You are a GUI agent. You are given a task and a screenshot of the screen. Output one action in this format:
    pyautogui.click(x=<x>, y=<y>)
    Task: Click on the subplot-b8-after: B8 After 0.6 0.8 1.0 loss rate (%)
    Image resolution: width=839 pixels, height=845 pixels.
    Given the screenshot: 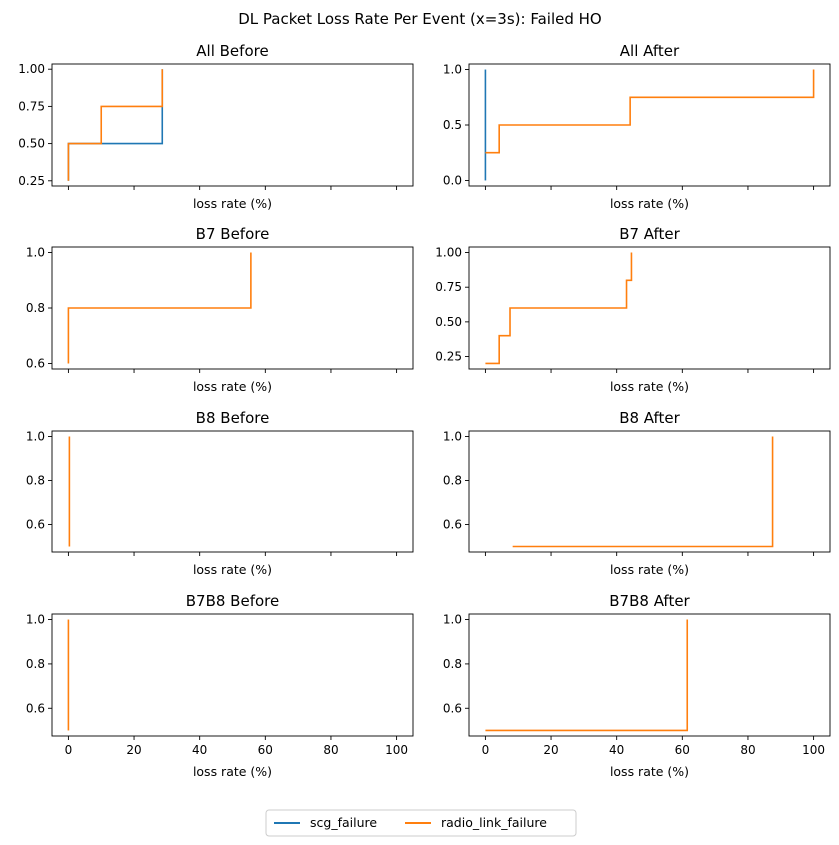 What is the action you would take?
    pyautogui.click(x=637, y=493)
    